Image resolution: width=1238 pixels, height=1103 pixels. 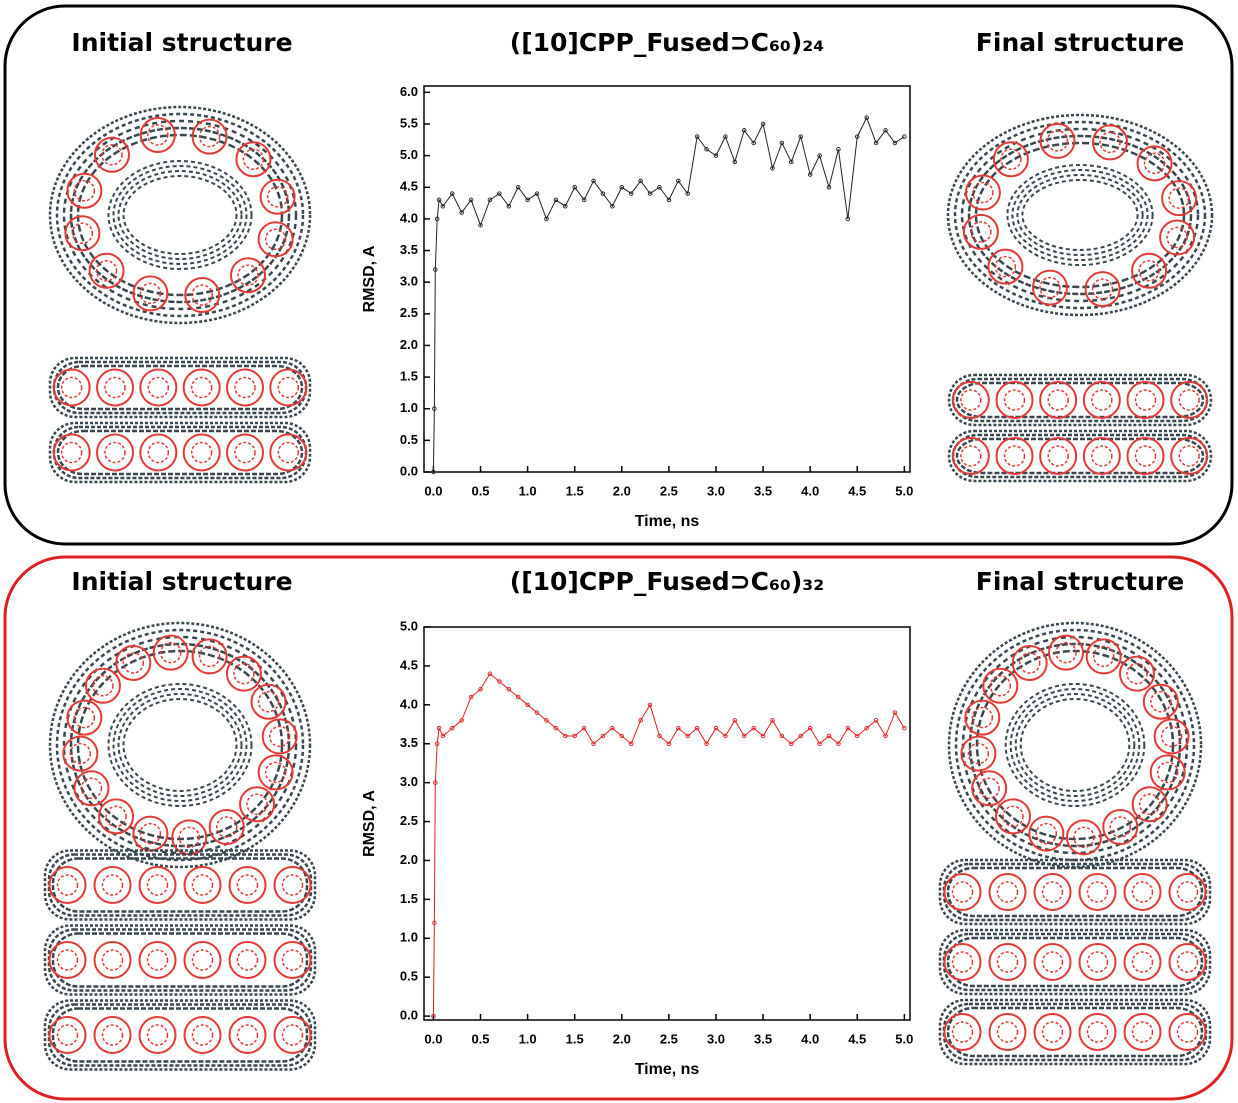 What do you see at coordinates (622, 490) in the screenshot?
I see `x-tick-label: 2.0` at bounding box center [622, 490].